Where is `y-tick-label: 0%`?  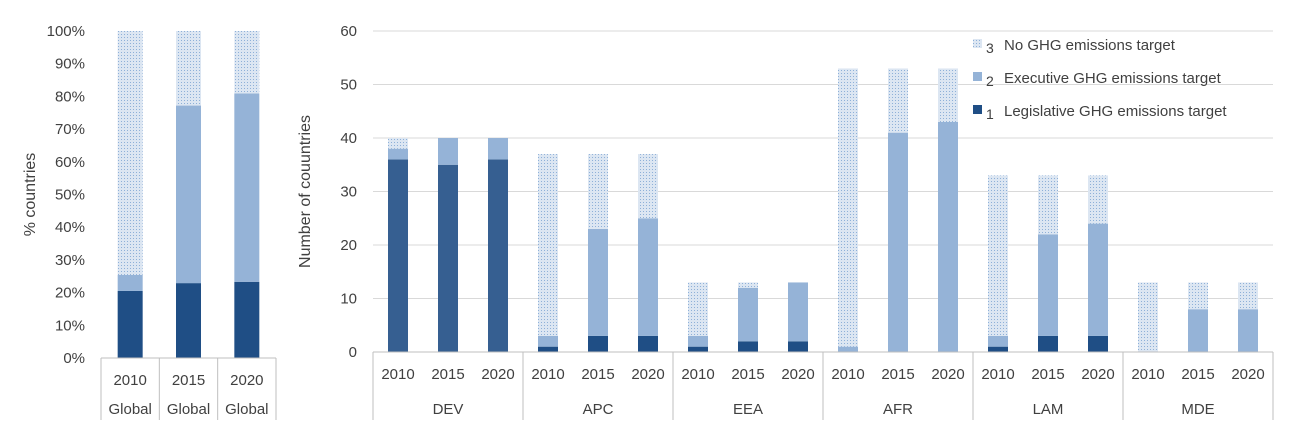 y-tick-label: 0% is located at coordinates (74, 358).